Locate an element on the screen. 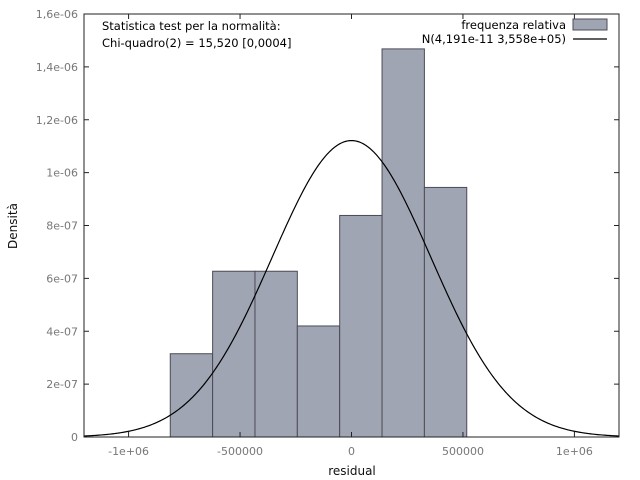  x-tick-label: -1e+06 is located at coordinates (128, 451).